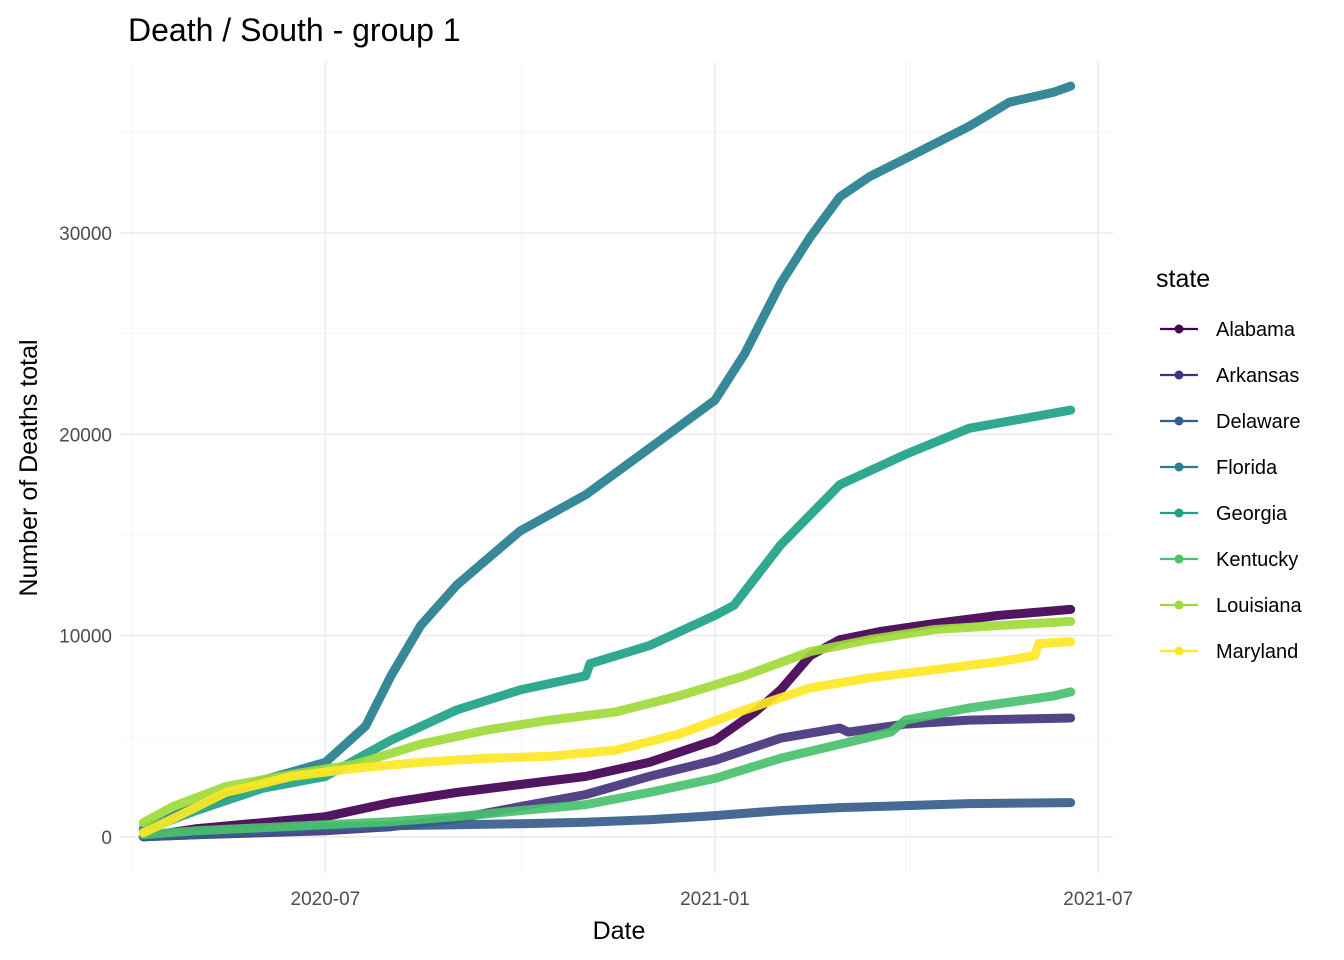 The image size is (1344, 960). Describe the element at coordinates (85, 435) in the screenshot. I see `y-tick-label: 20000` at that location.